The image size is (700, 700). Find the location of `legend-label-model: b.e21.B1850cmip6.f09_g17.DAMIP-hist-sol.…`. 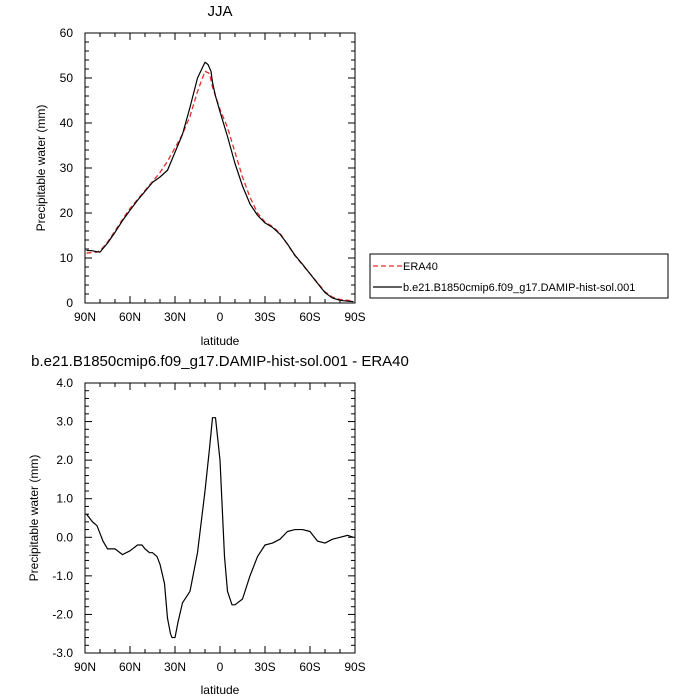

legend-label-model: b.e21.B1850cmip6.f09_g17.DAMIP-hist-sol.… is located at coordinates (519, 288).